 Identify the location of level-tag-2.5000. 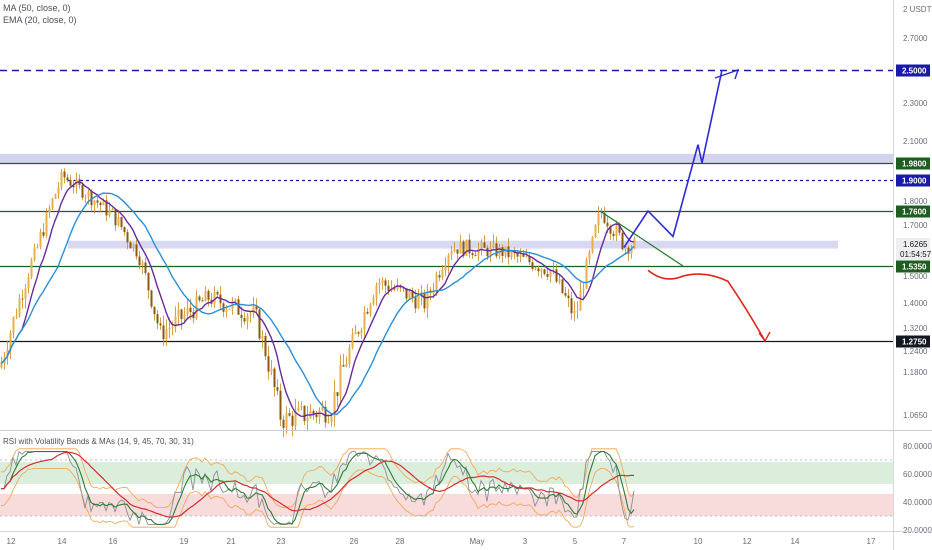
(913, 70).